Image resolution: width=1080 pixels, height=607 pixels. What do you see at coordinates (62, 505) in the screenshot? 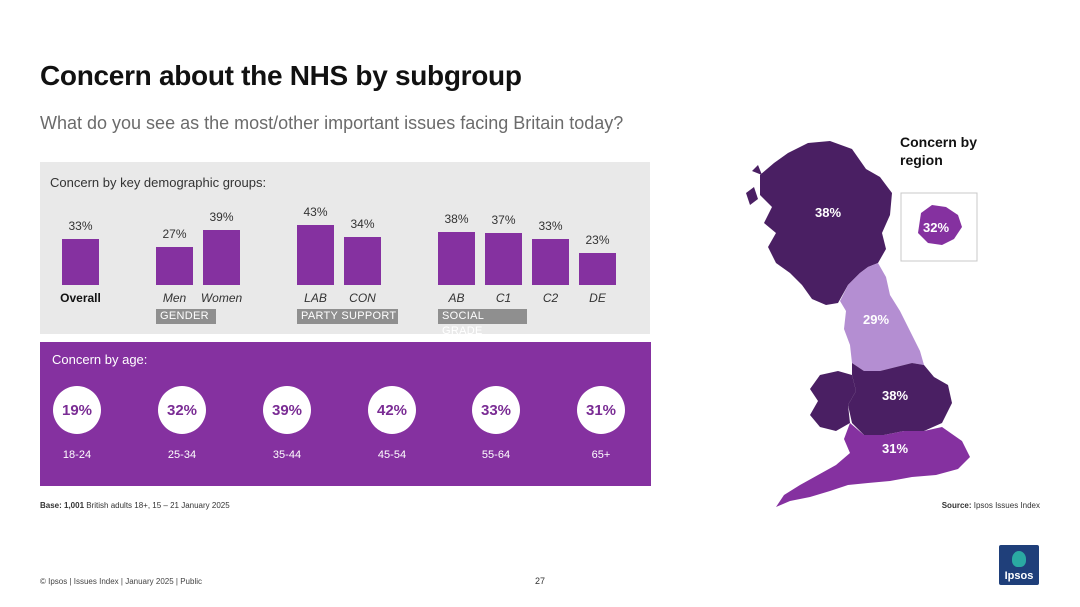
I see `base-note-bold: Base: 1,001` at bounding box center [62, 505].